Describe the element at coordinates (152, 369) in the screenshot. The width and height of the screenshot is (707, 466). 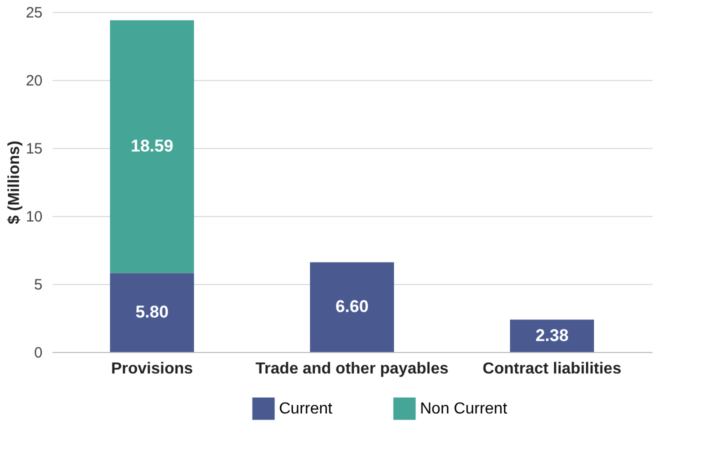
I see `x-tick-label: Provisions` at that location.